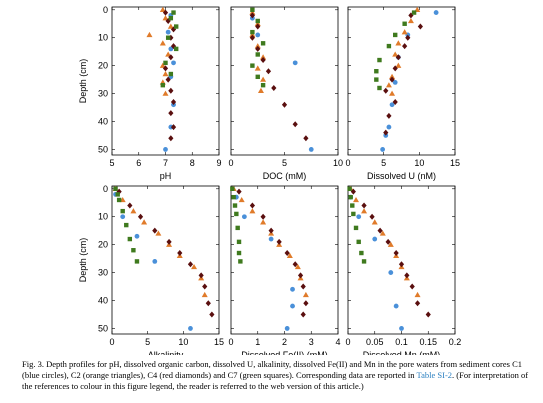 Image resolution: width=543 pixels, height=403 pixels. Describe the element at coordinates (434, 375) in the screenshot. I see `caption-table-link: Table SI-2` at that location.